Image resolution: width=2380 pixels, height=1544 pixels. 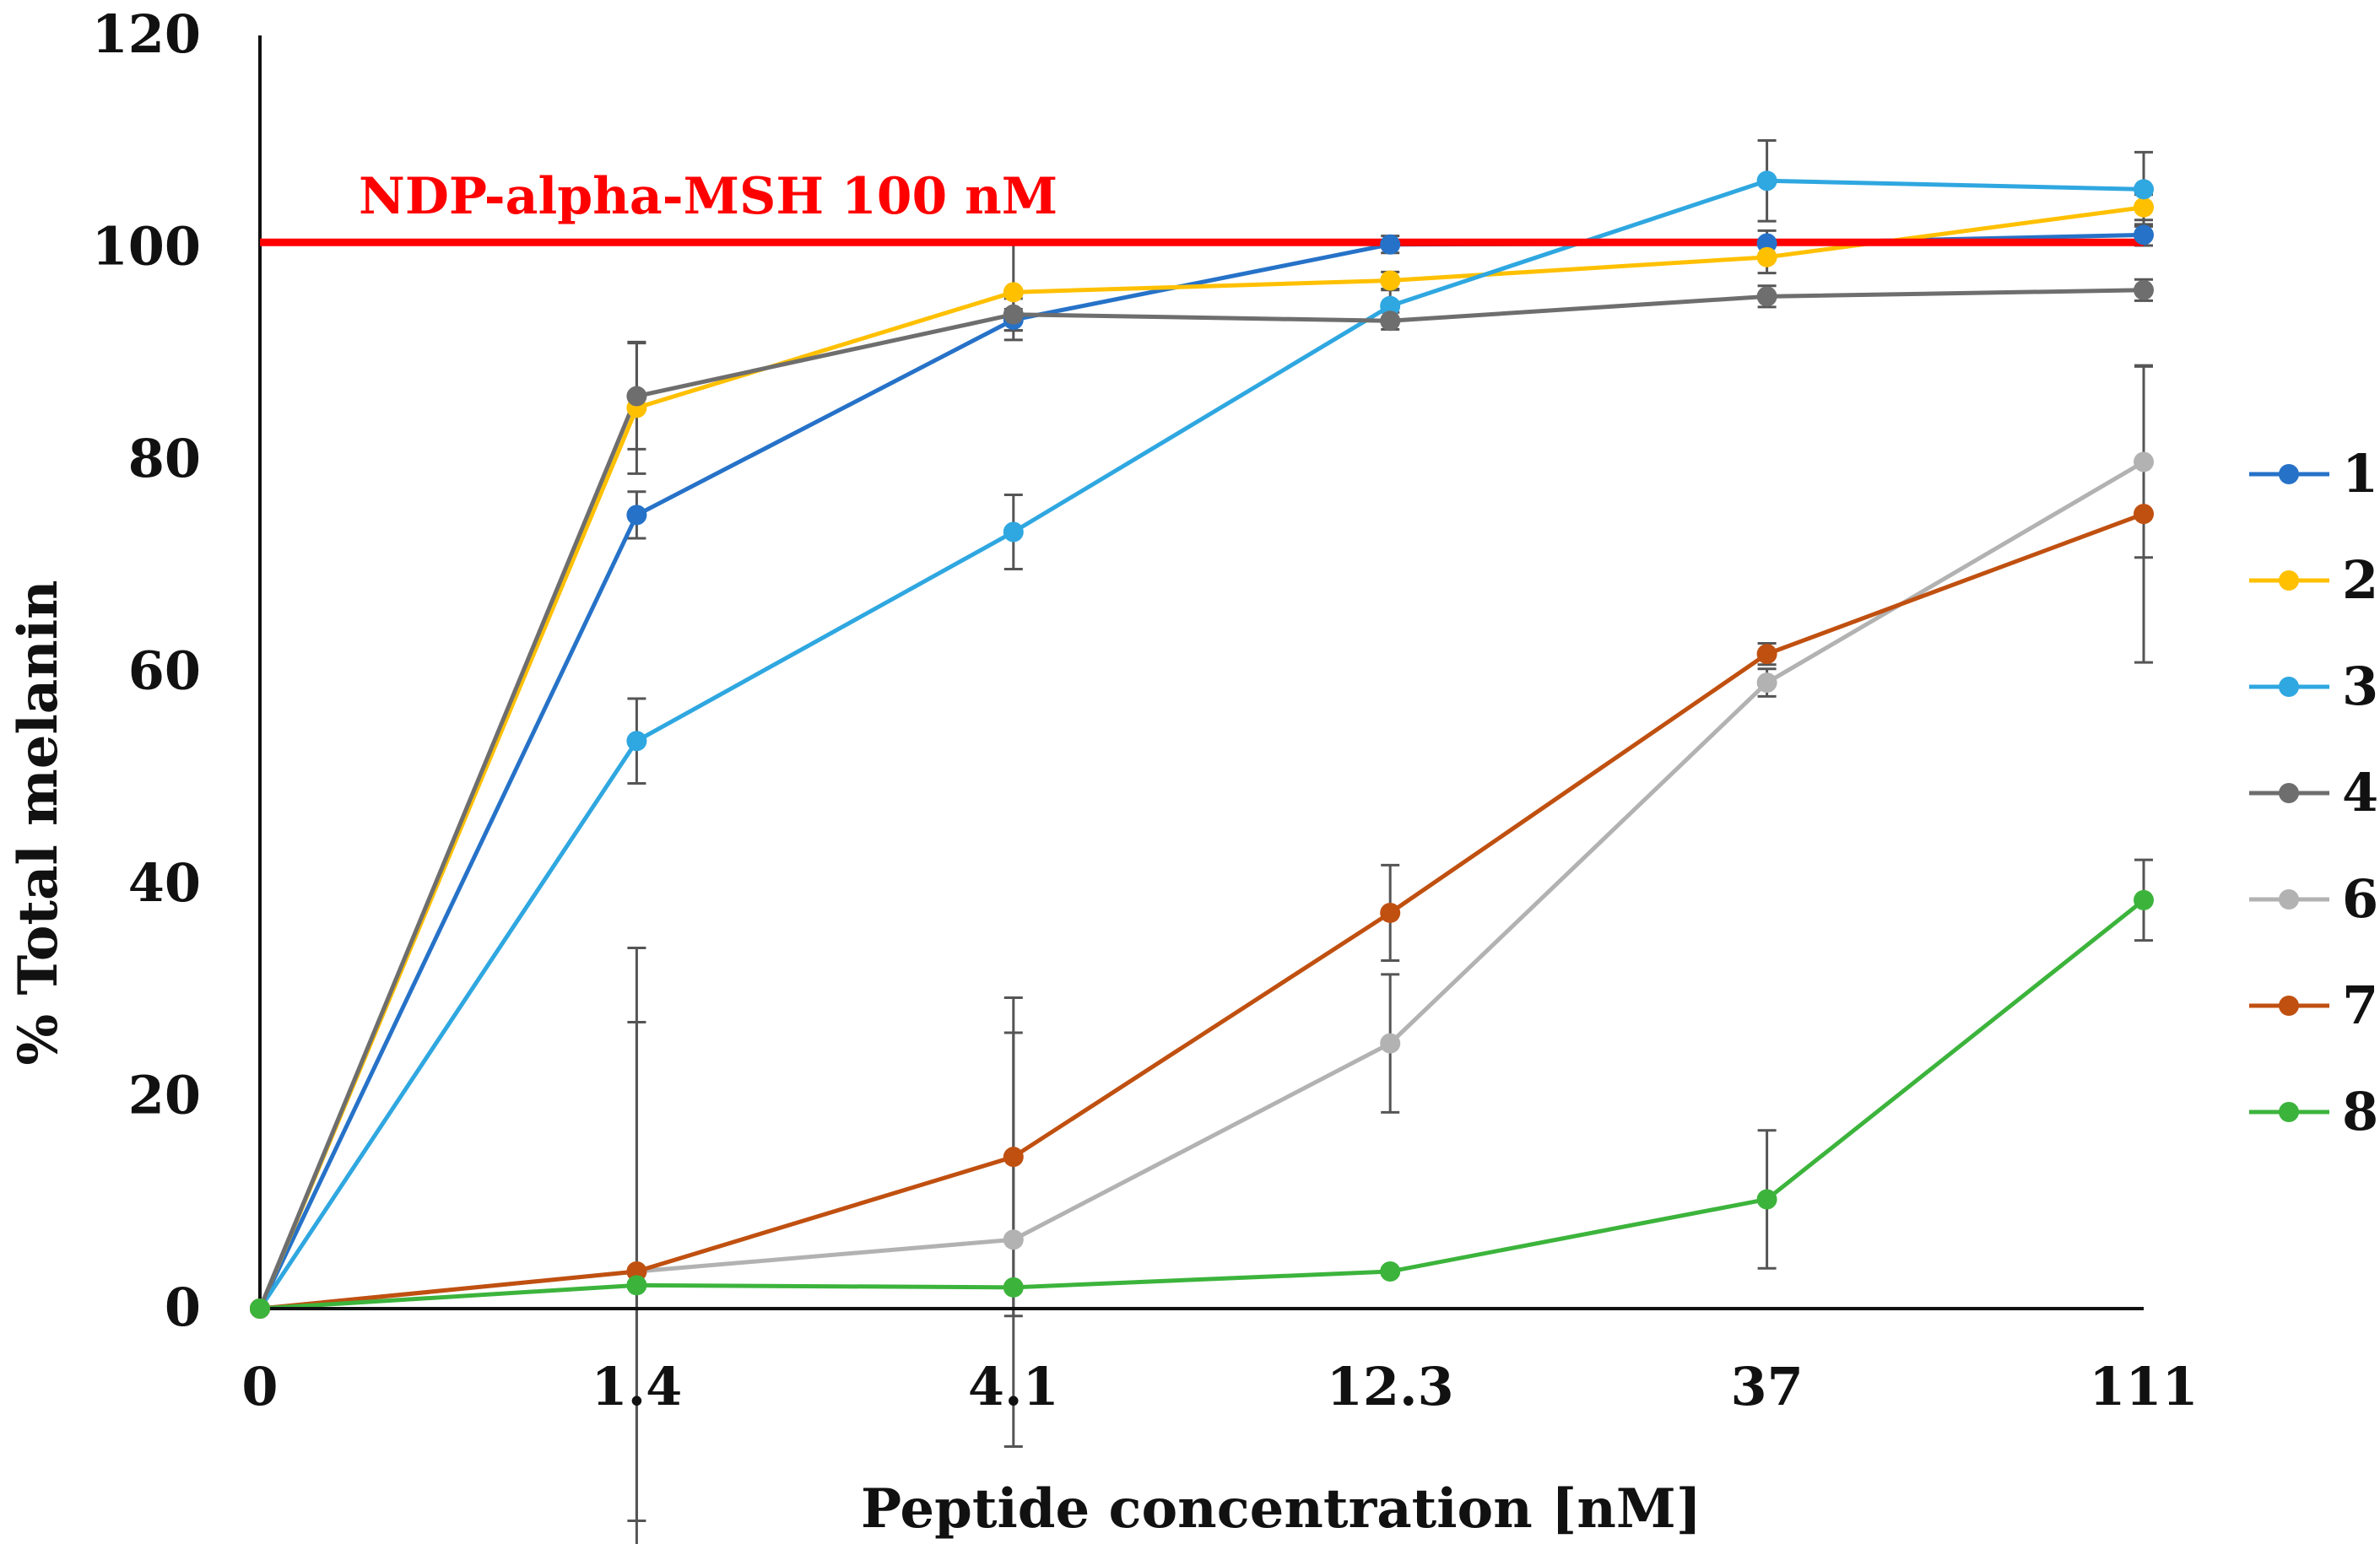 What do you see at coordinates (2360, 474) in the screenshot?
I see `legend-label-1: 1` at bounding box center [2360, 474].